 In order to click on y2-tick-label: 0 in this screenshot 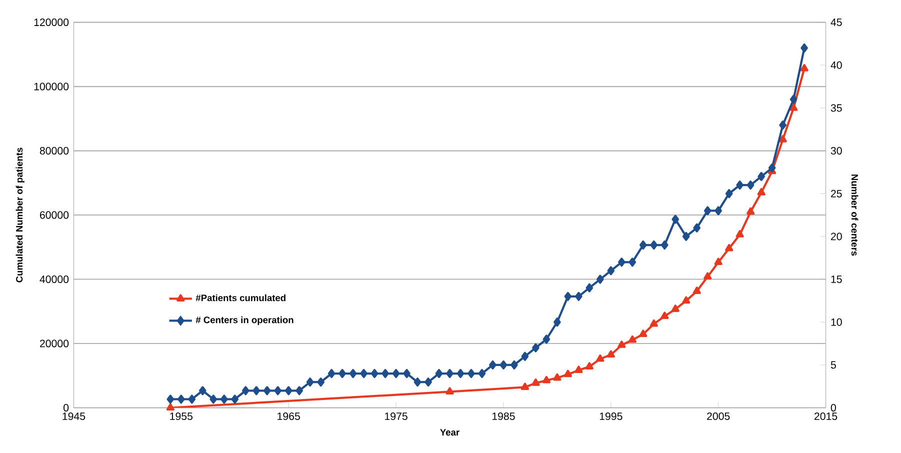, I will do `click(833, 408)`.